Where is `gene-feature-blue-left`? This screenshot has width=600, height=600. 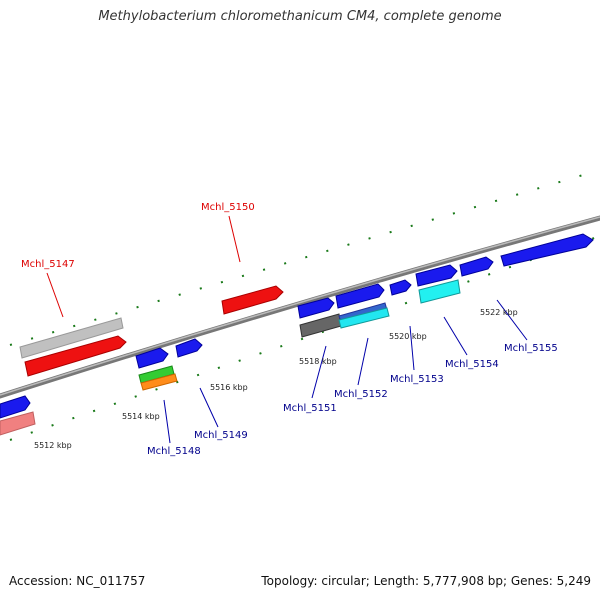
gene-feature-blue-left is located at coordinates (15, 407).